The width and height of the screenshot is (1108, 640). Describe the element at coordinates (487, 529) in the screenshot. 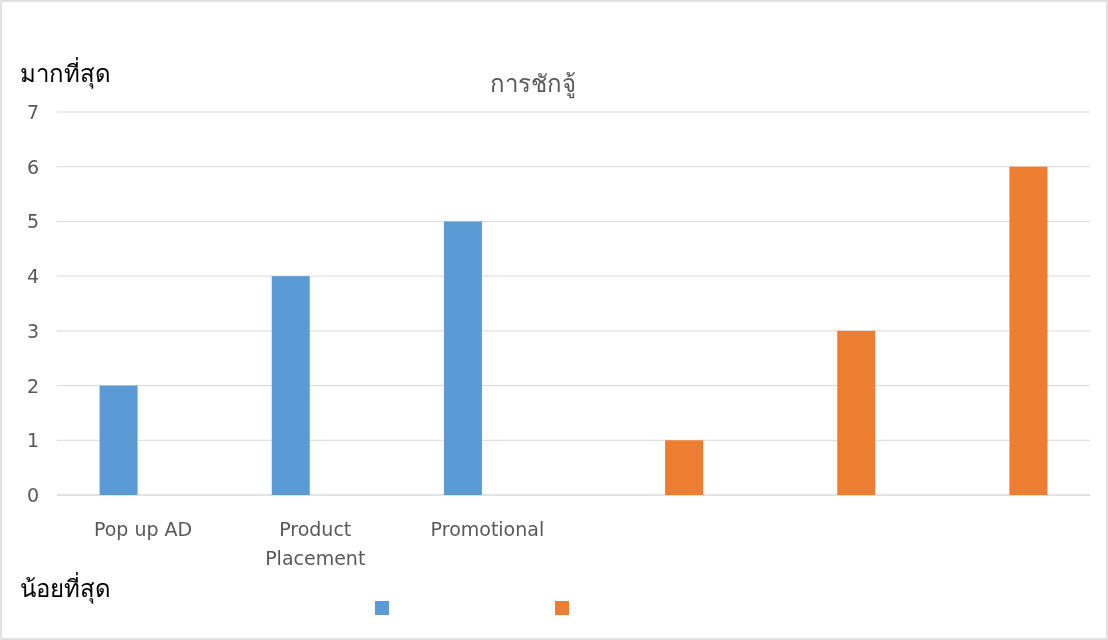

I see `x-tick-label: Promotional` at that location.